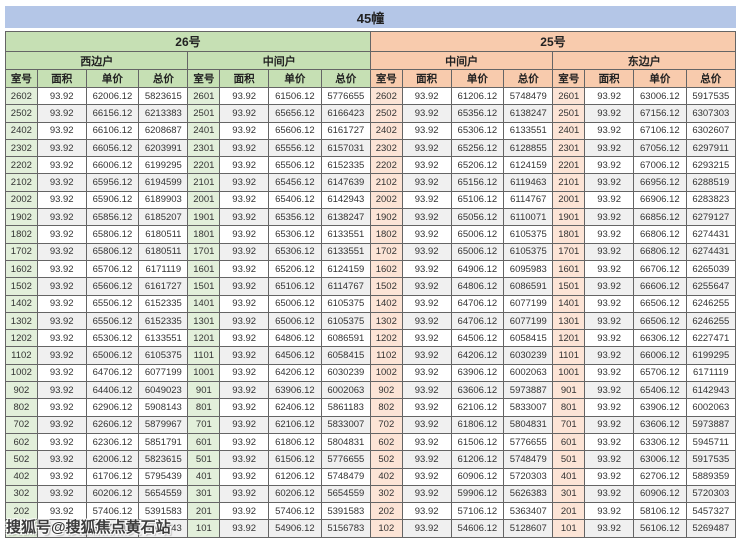 This screenshot has width=740, height=545. I want to click on room-cell: 2301, so click(204, 148).